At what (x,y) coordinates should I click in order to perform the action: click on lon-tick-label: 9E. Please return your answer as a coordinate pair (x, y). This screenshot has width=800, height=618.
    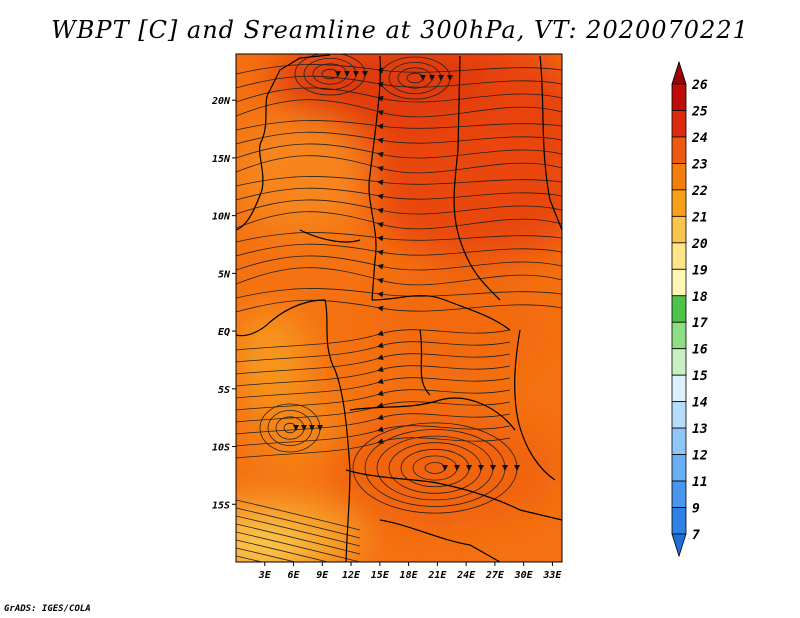
    Looking at the image, I should click on (322, 575).